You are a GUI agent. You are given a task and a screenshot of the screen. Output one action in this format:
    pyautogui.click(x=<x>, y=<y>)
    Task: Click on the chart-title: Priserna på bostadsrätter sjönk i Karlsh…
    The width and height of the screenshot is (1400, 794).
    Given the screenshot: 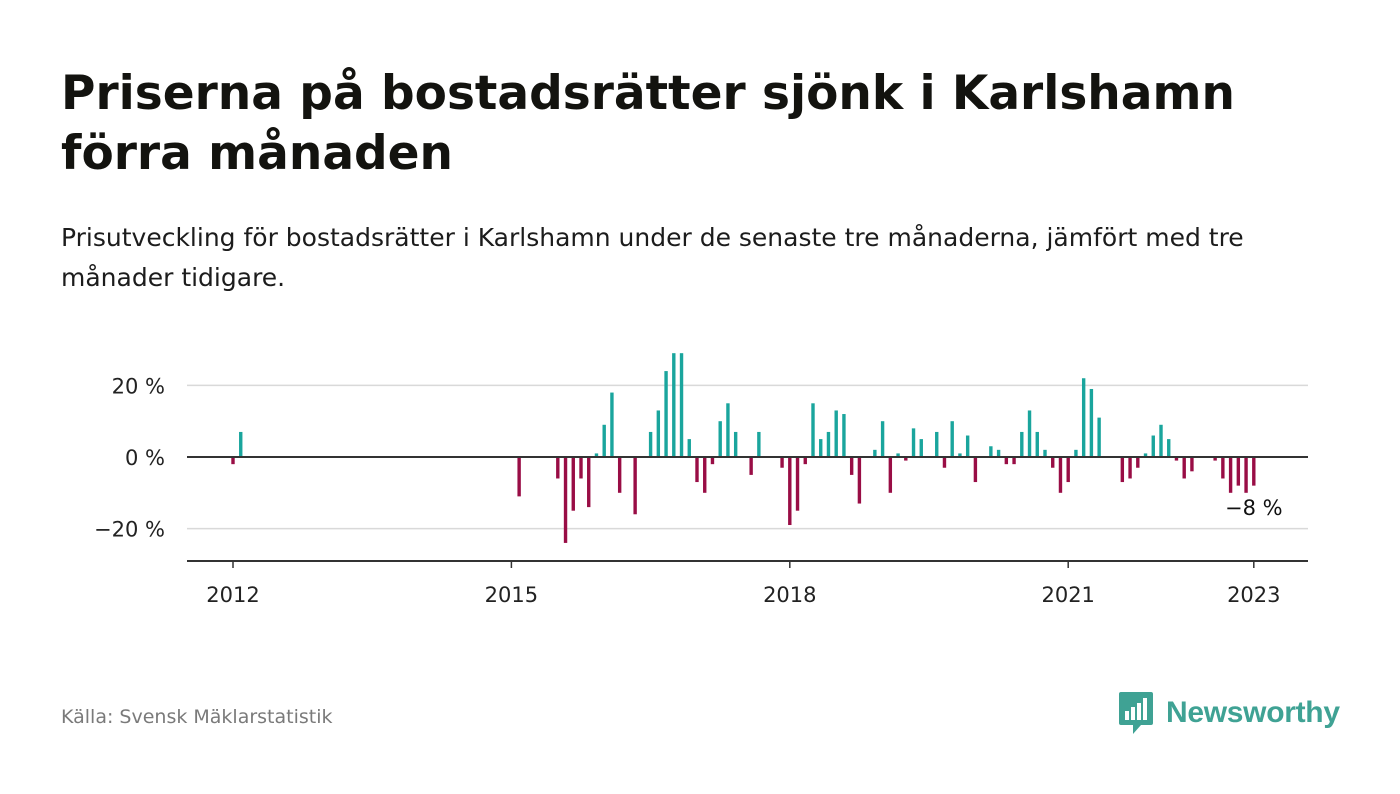 What is the action you would take?
    pyautogui.click(x=648, y=123)
    